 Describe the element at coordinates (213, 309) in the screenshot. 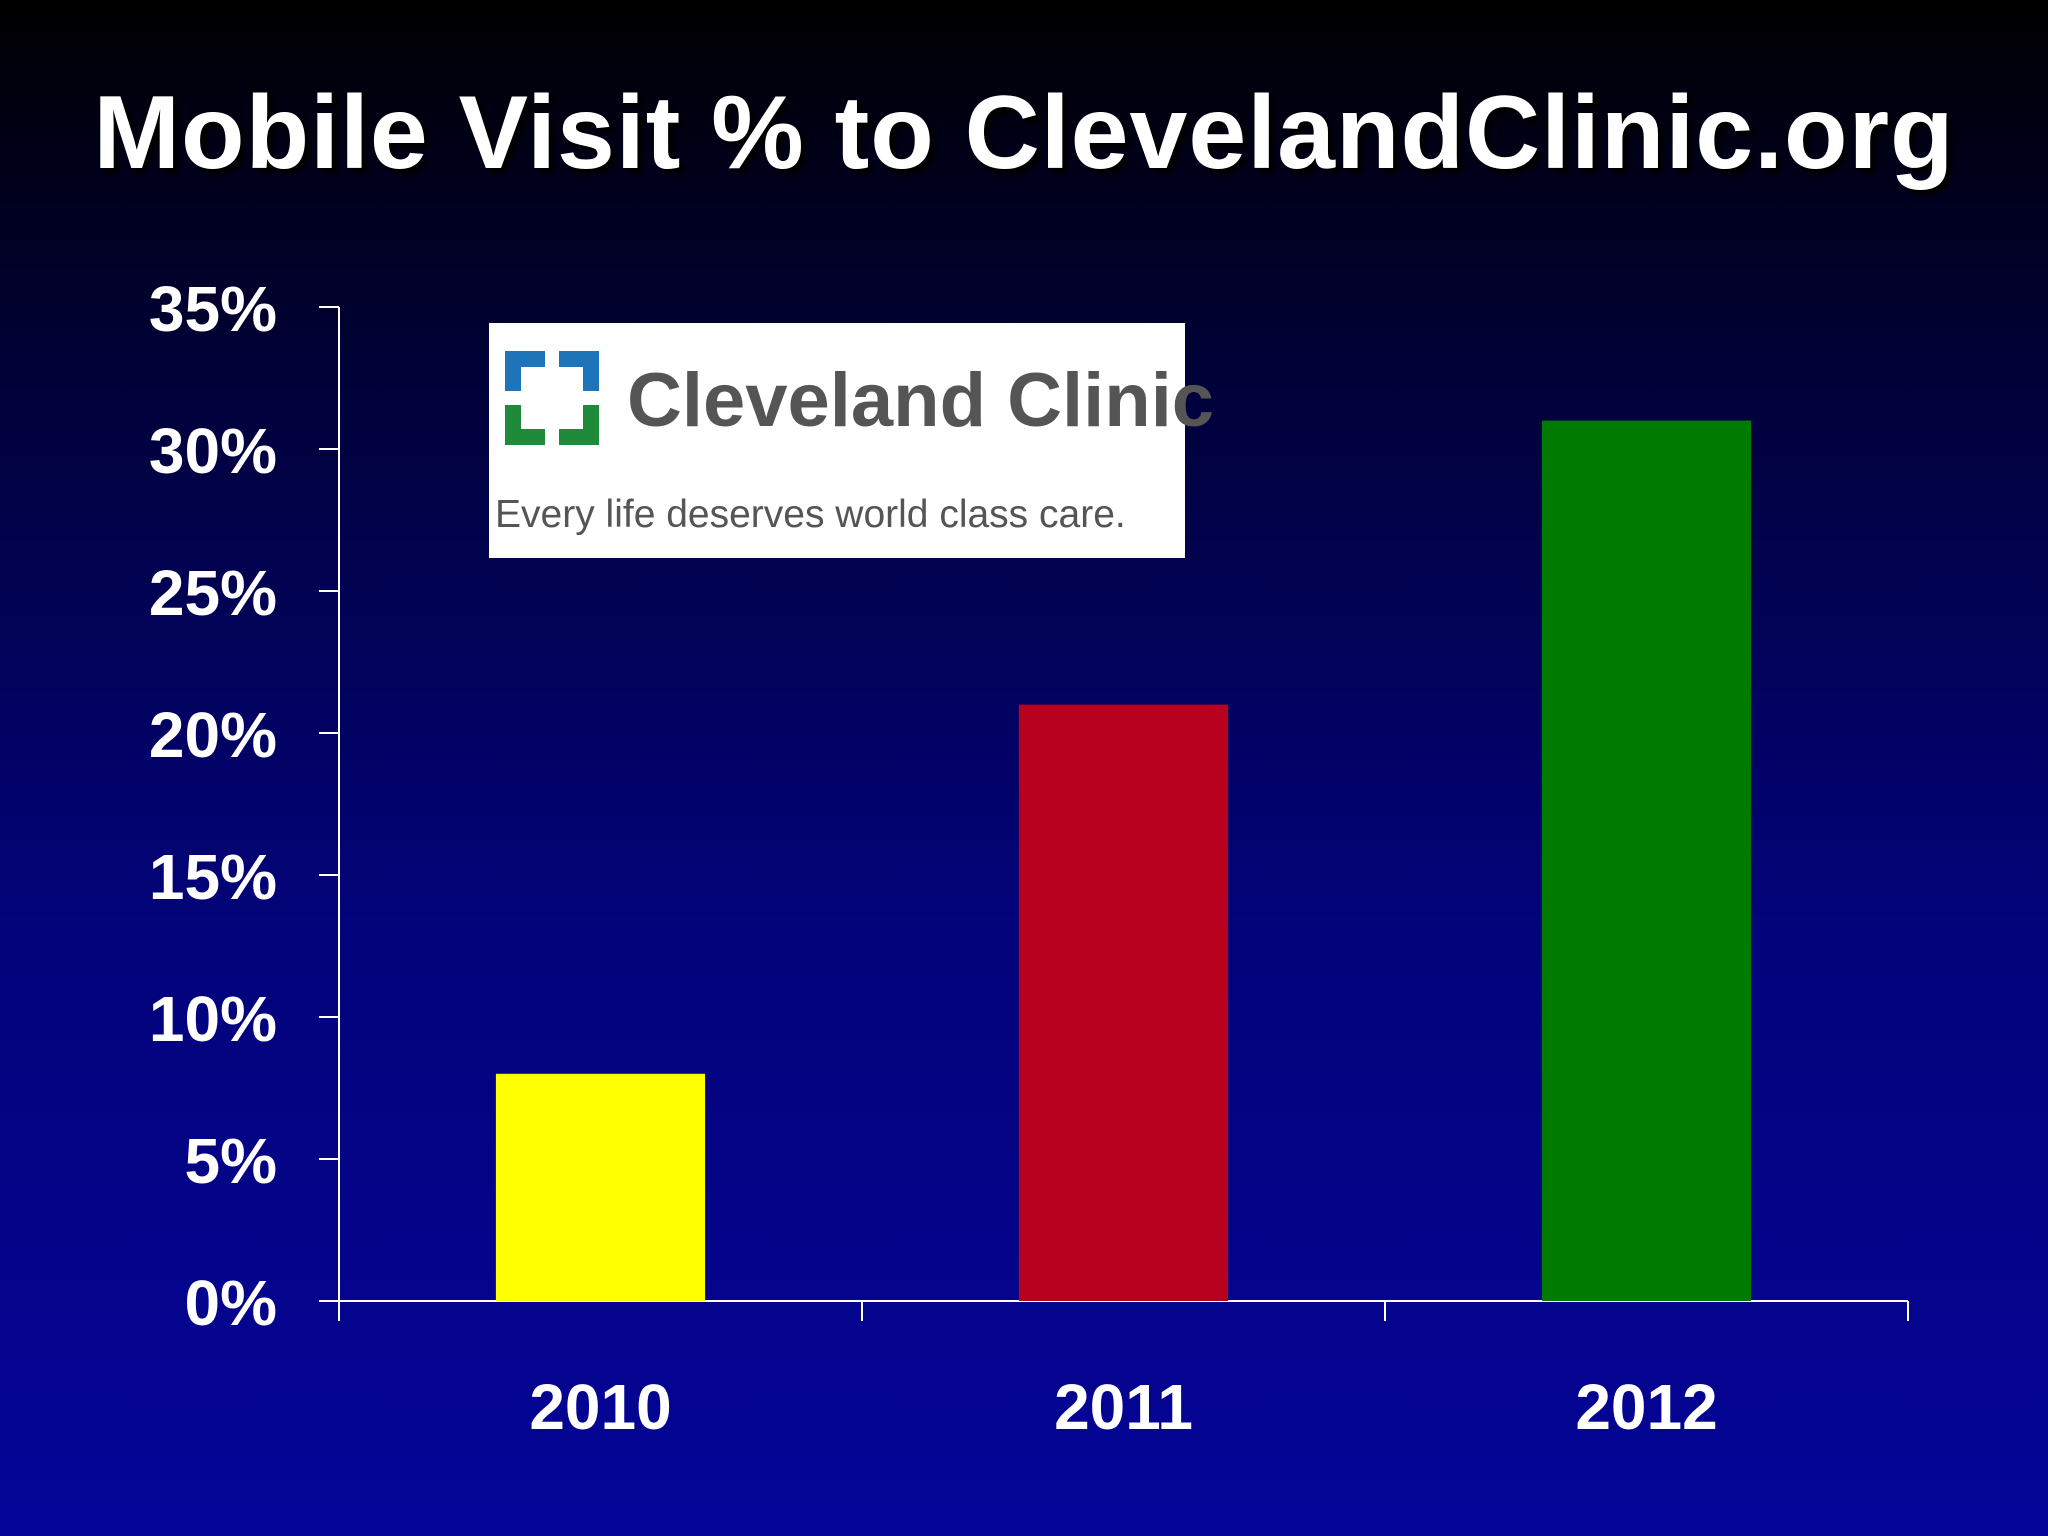

I see `y-tick-label: 35%` at that location.